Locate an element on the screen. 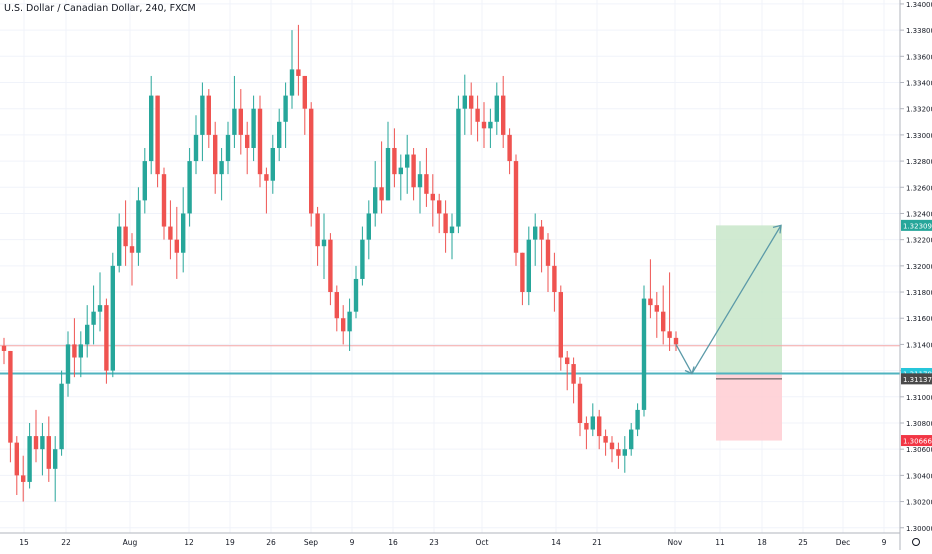 The width and height of the screenshot is (932, 554). x-tick-label: 22 is located at coordinates (66, 542).